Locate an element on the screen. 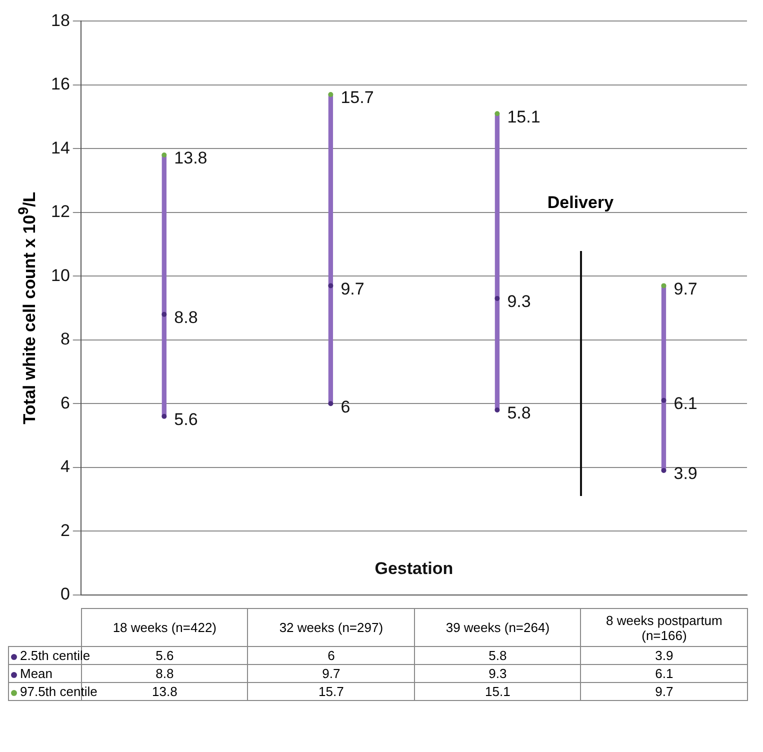 This screenshot has height=752, width=763. text: 6.1 is located at coordinates (686, 404).